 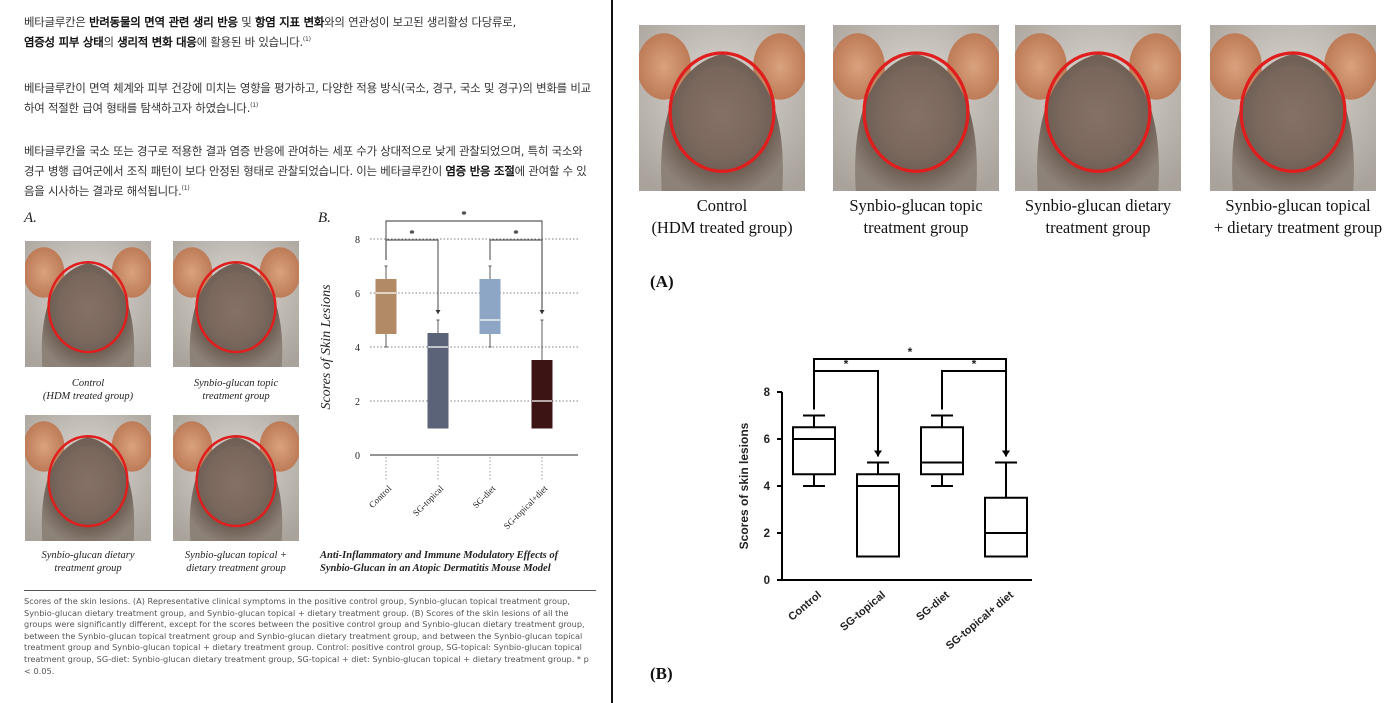 What do you see at coordinates (236, 390) in the screenshot?
I see `photo-caption-sg-topical: Synbio-glucan topic treatment group` at bounding box center [236, 390].